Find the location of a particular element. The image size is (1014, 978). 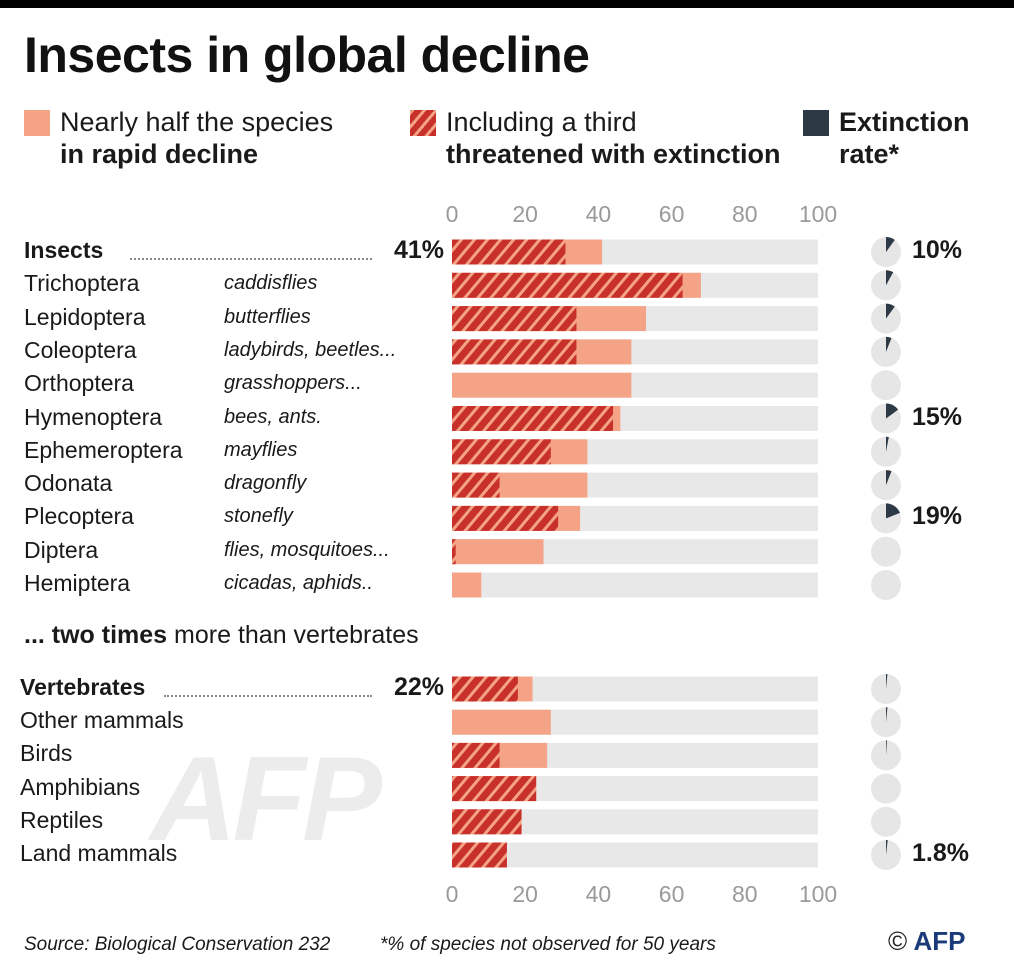

row-label-hymenoptera: Hymenoptera is located at coordinates (93, 416).